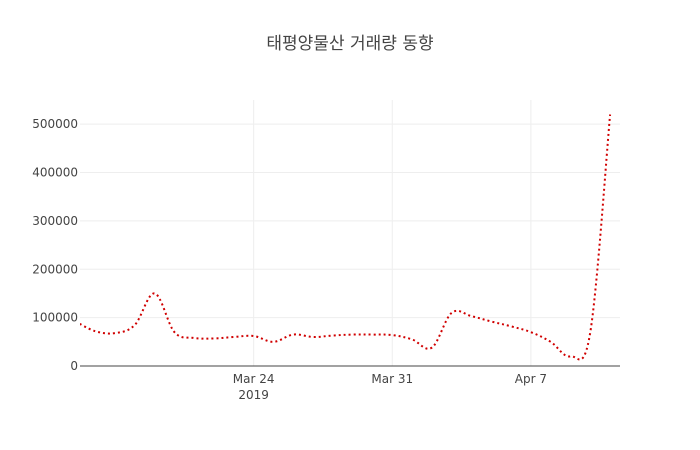 This screenshot has width=700, height=450. Describe the element at coordinates (55, 318) in the screenshot. I see `y-tick-label: 100000` at that location.